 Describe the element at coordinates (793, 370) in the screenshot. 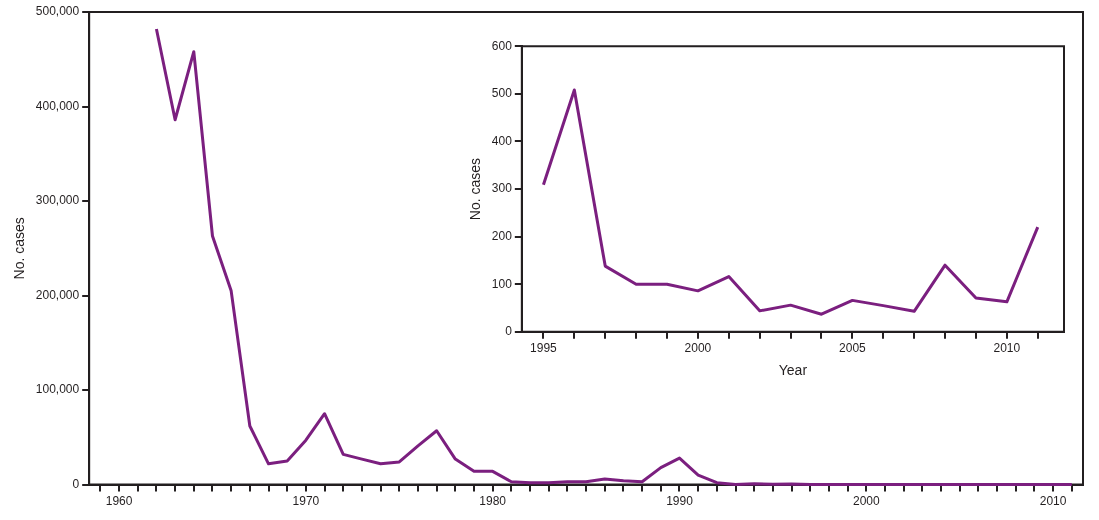

I see `x-axis-title: Year` at that location.